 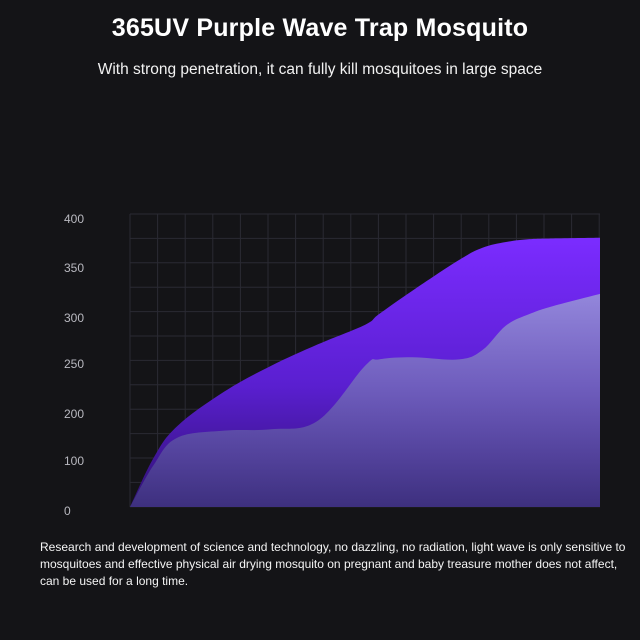 I want to click on y-tick-label: 250, so click(x=74, y=364).